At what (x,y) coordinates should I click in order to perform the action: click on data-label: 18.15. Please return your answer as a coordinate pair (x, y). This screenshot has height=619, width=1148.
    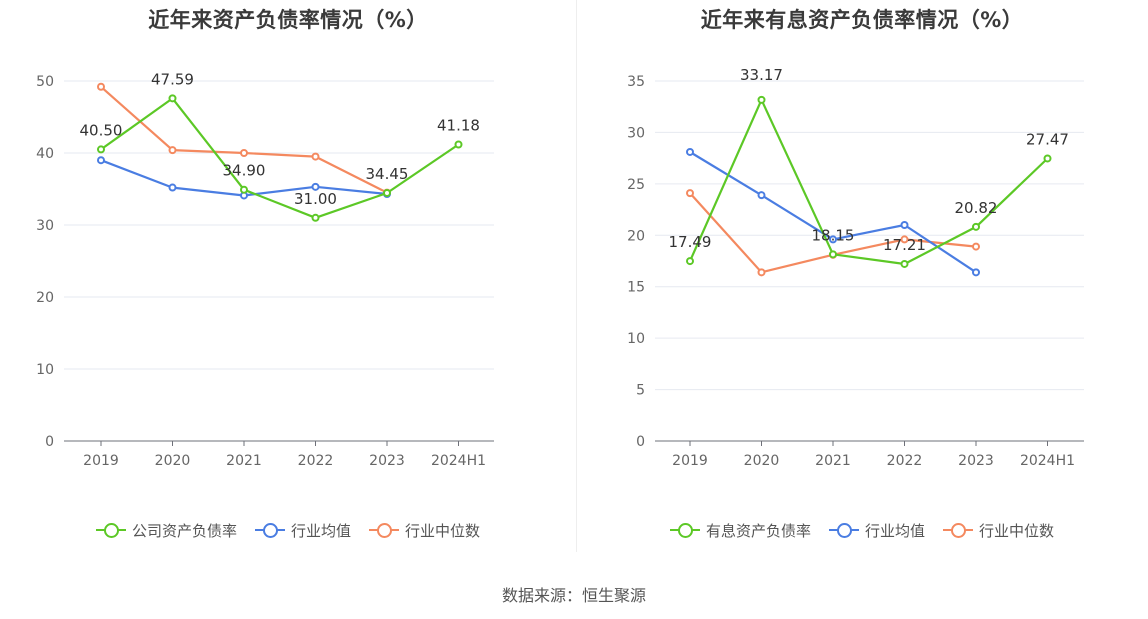
    Looking at the image, I should click on (833, 235).